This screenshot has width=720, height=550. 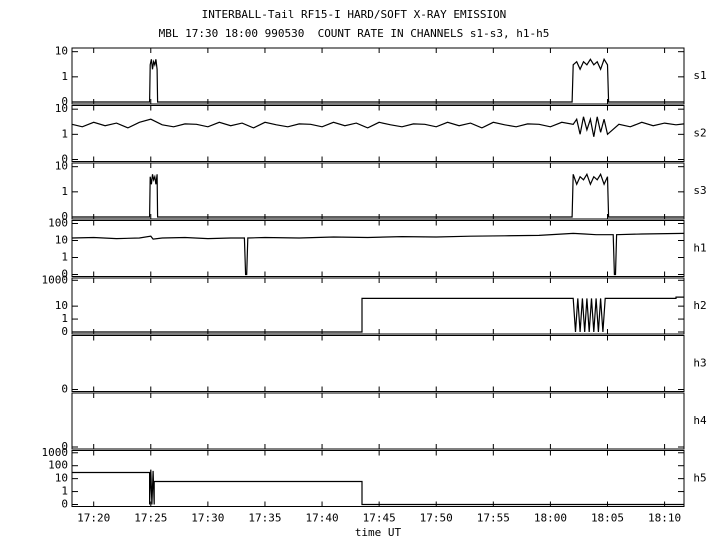 I want to click on x-tick-label: 18:10, so click(x=664, y=518).